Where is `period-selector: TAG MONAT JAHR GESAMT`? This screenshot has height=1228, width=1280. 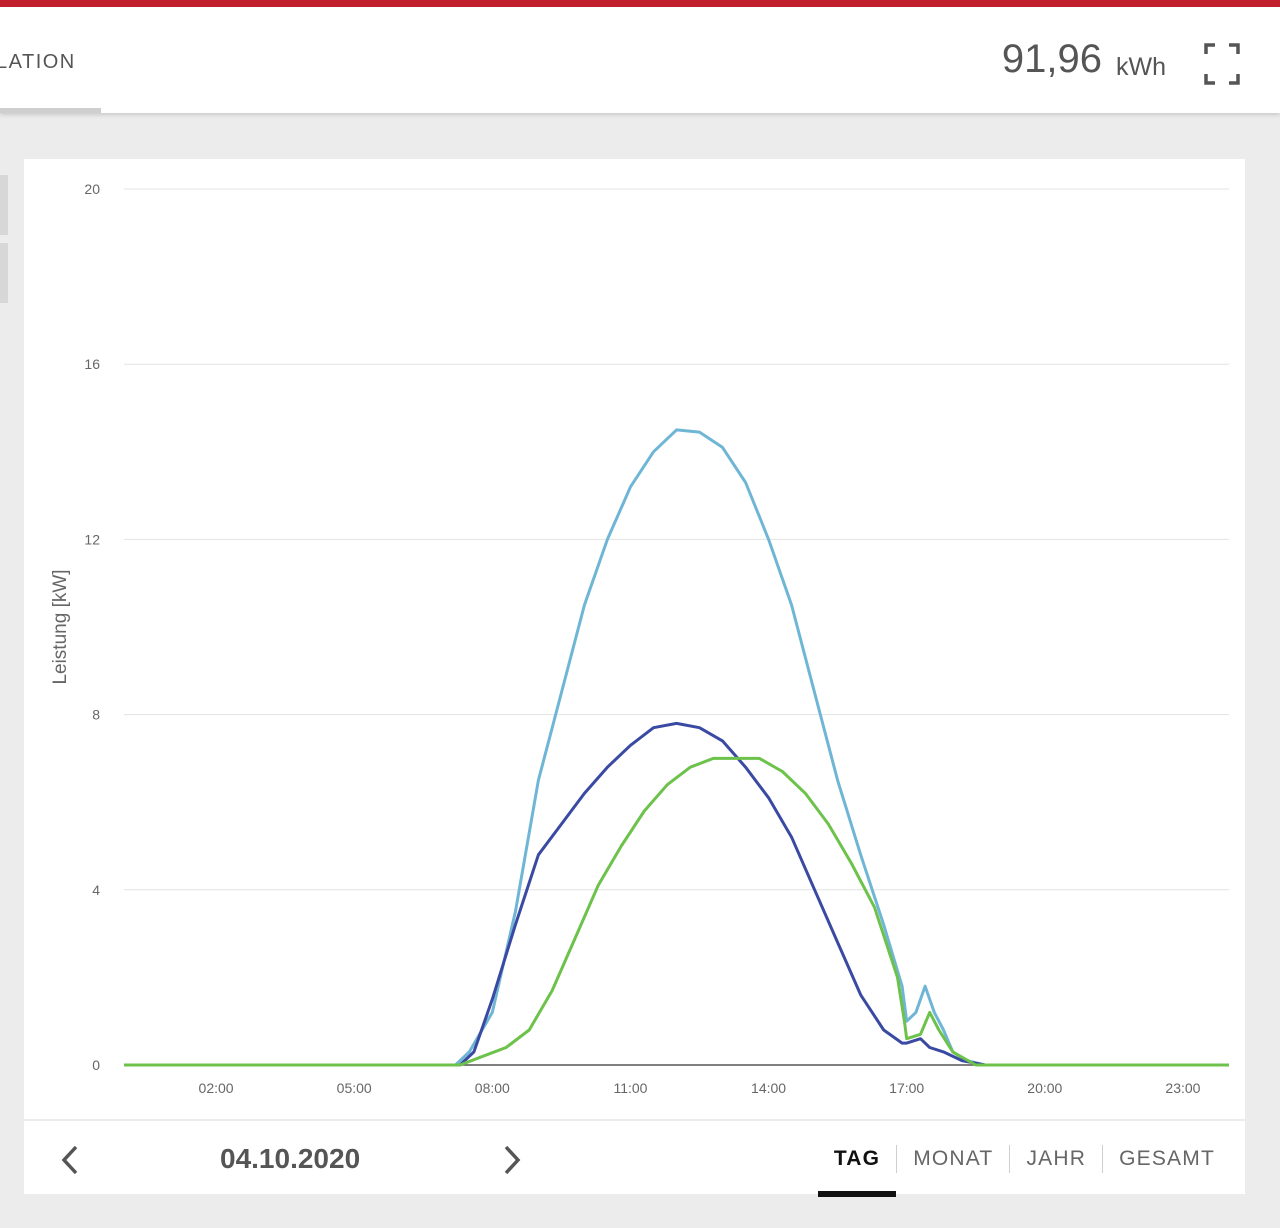
period-selector: TAG MONAT JAHR GESAMT is located at coordinates (1024, 1171).